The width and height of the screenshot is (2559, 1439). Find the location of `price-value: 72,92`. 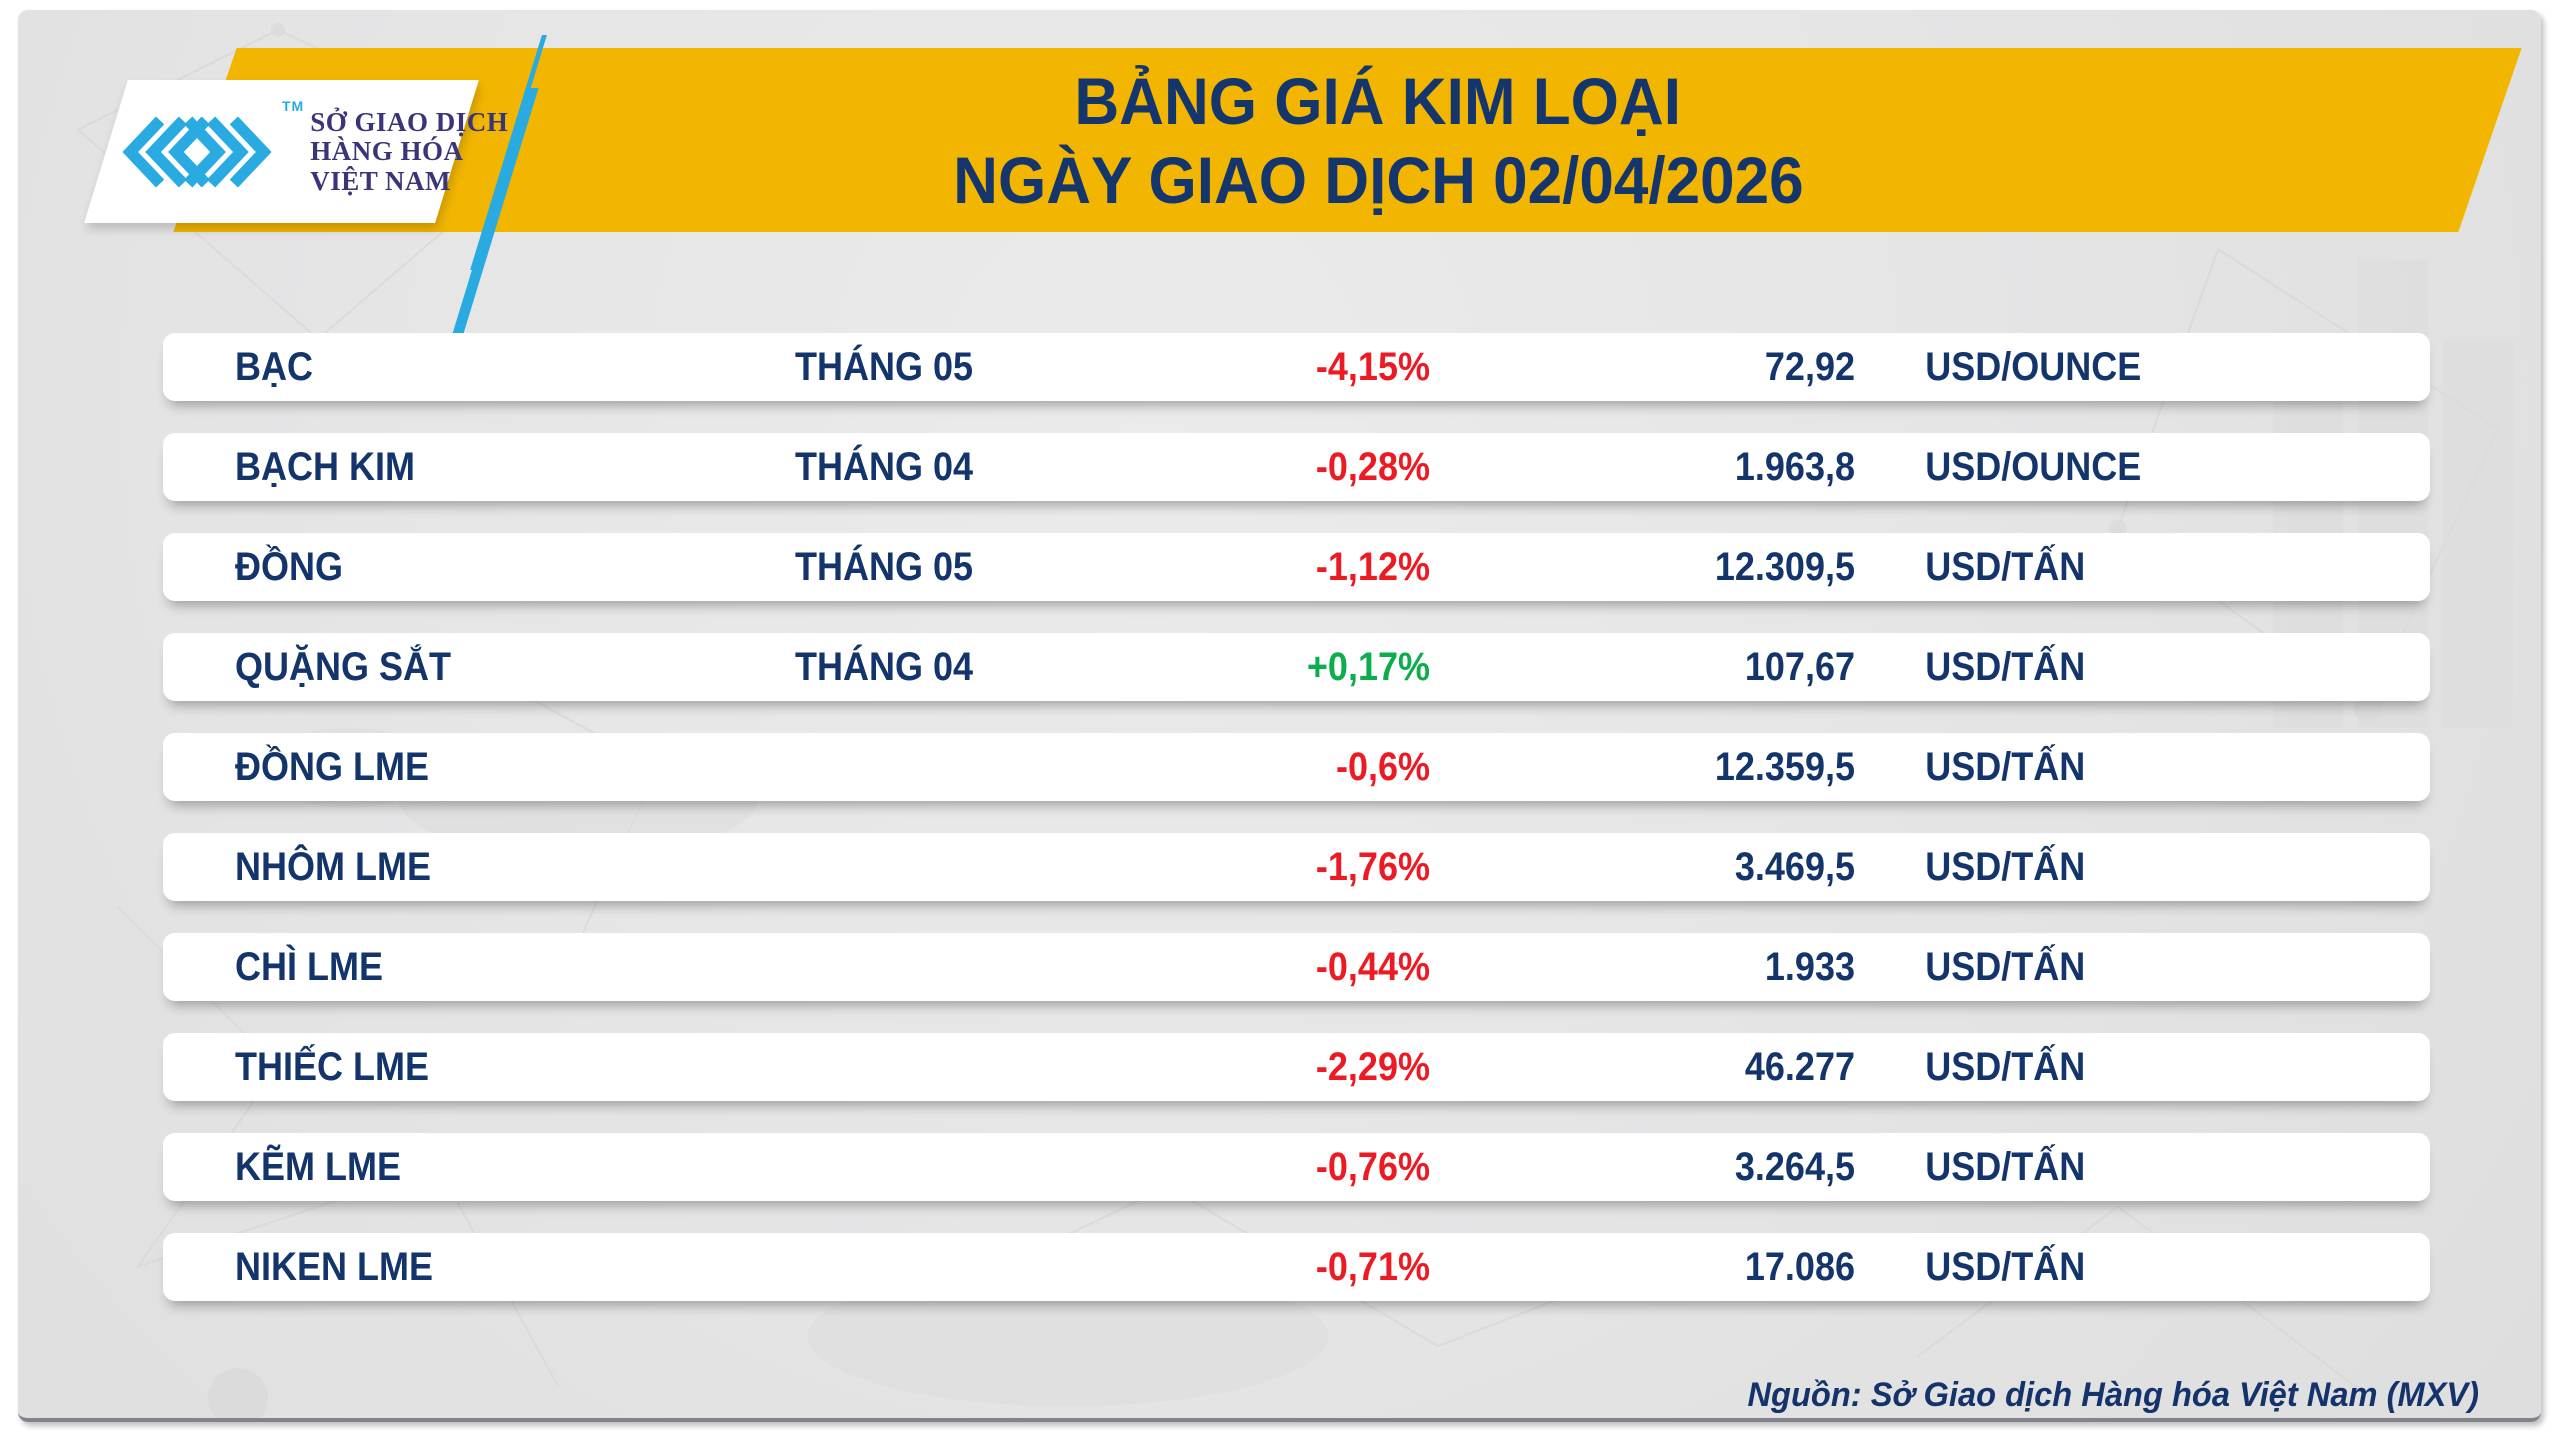

price-value: 72,92 is located at coordinates (1809, 366).